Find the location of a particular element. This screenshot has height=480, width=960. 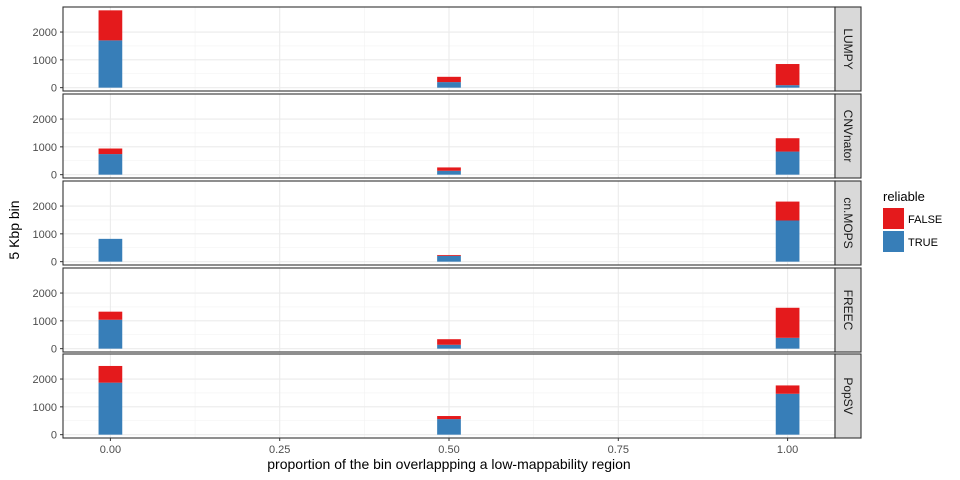

facet-strip-label: CNVnator is located at coordinates (848, 136).